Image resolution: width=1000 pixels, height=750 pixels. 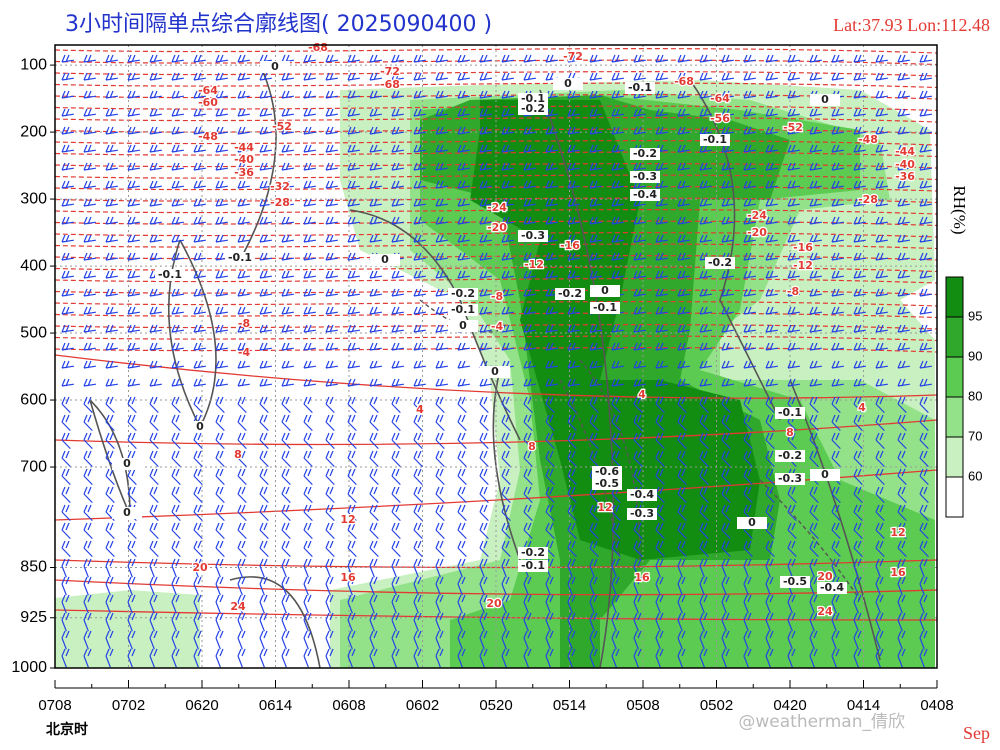 What do you see at coordinates (244, 172) in the screenshot?
I see `temperature-label: -36` at bounding box center [244, 172].